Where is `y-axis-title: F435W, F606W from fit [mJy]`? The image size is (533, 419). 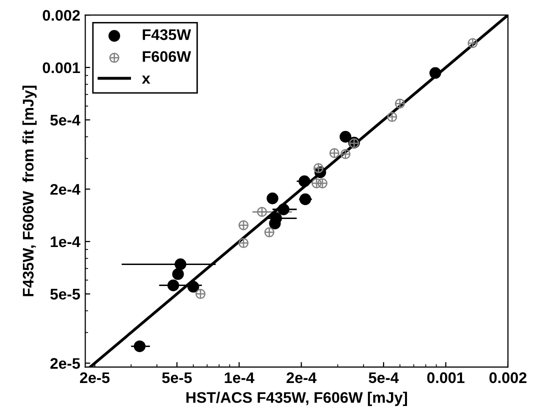
y-axis-title: F435W, F606W from fit [mJy] is located at coordinates (29, 191).